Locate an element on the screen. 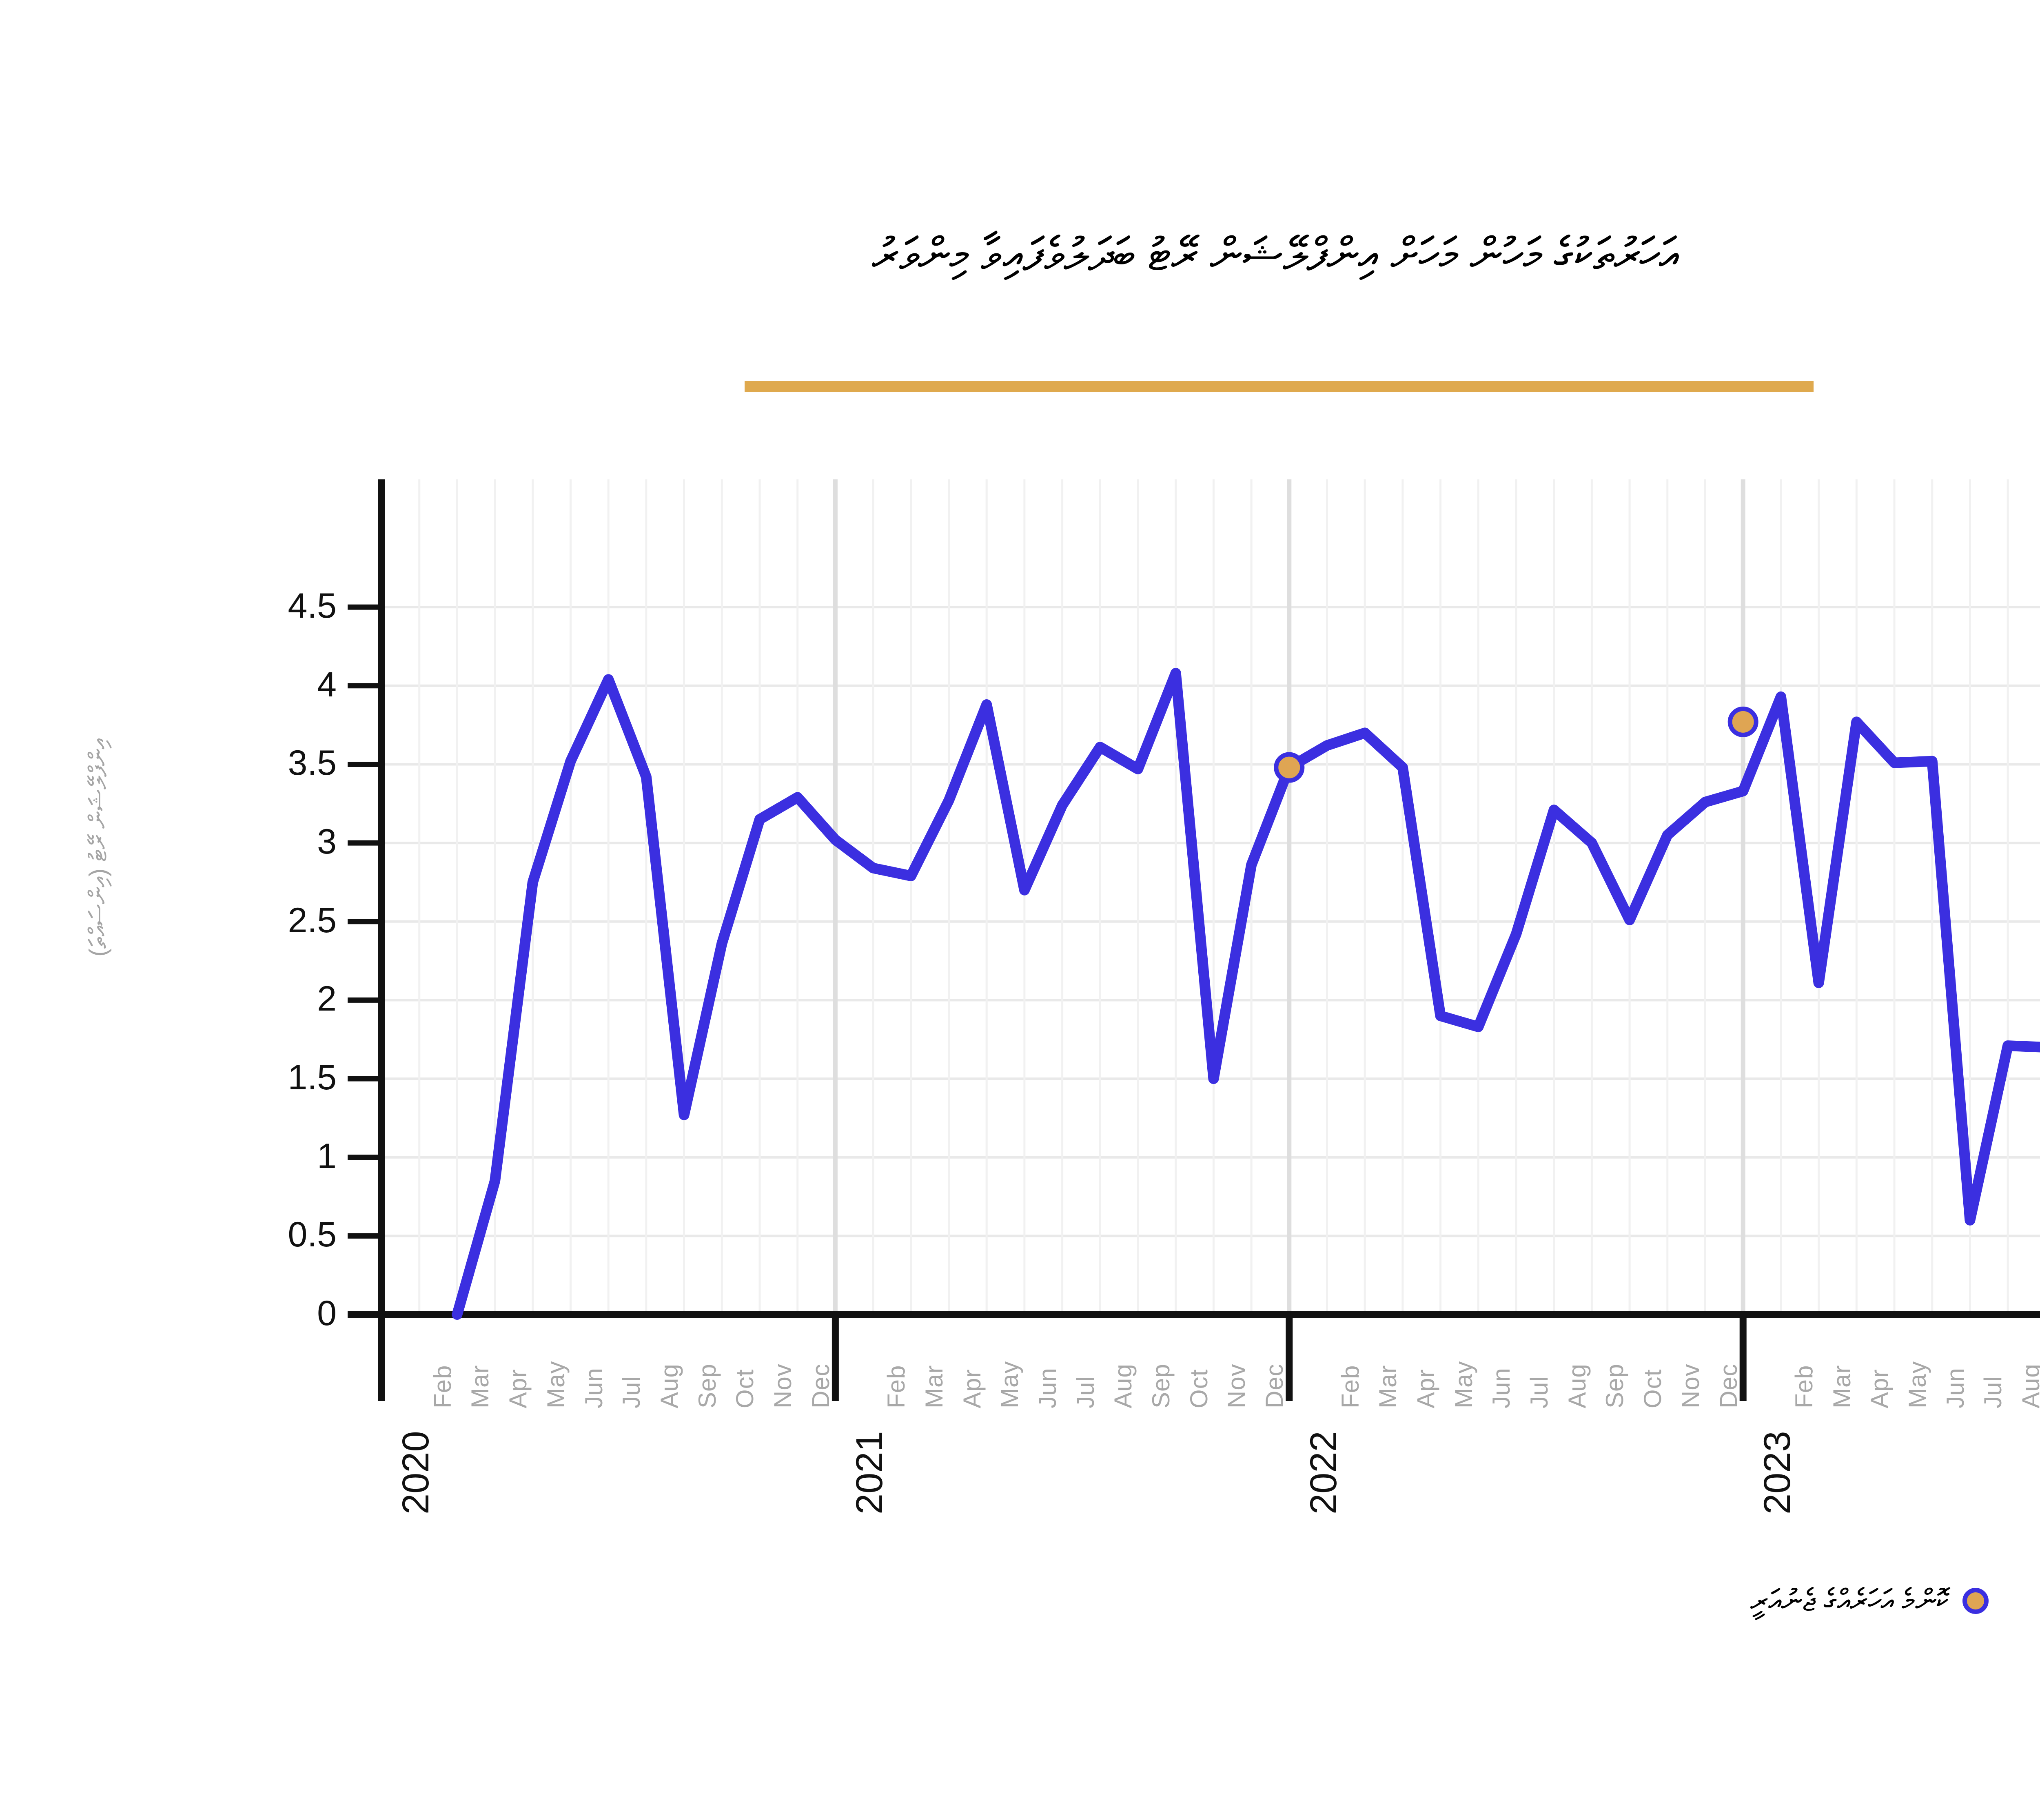 Image resolution: width=2040 pixels, height=1820 pixels. x-year-label: 2022 is located at coordinates (1323, 1472).